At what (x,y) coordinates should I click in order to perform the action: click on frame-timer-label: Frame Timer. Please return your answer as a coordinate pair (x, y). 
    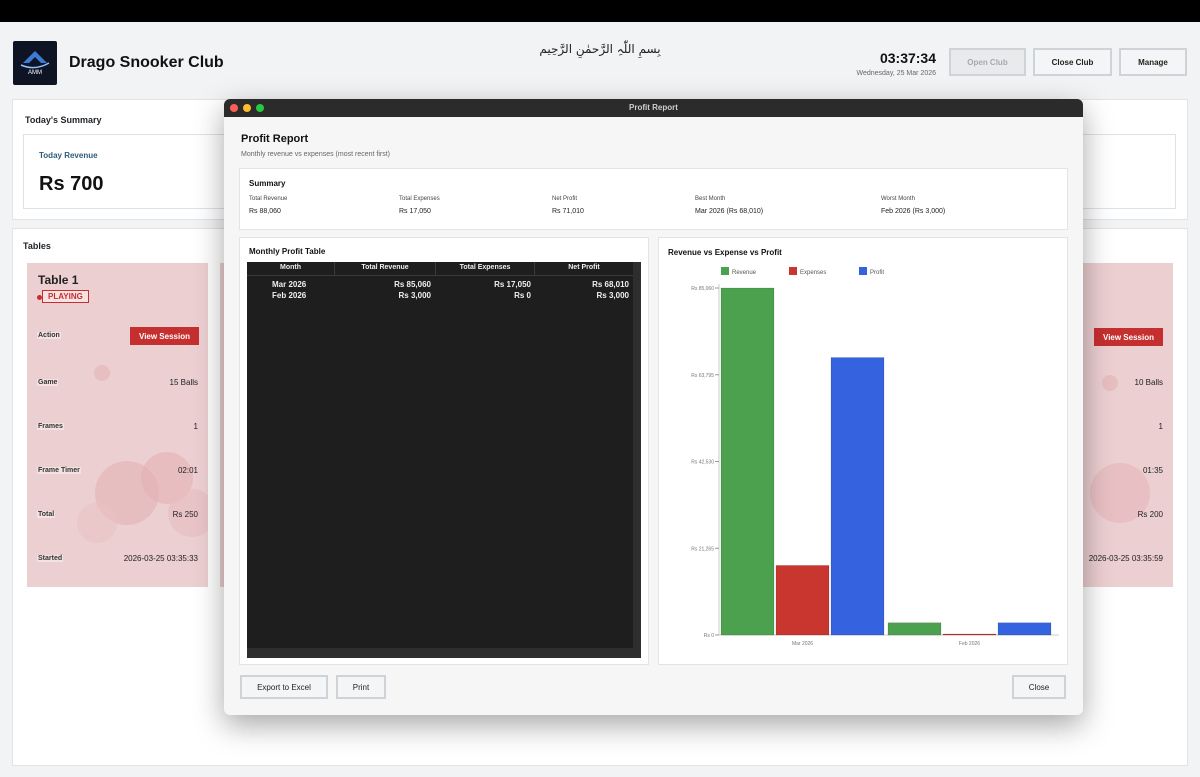
    Looking at the image, I should click on (59, 470).